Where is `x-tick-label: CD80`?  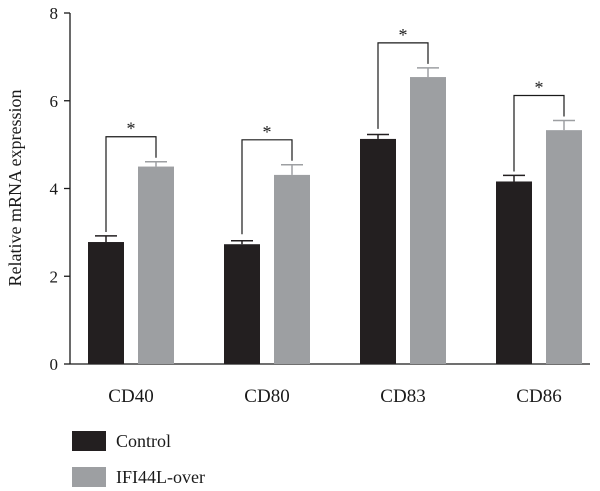
x-tick-label: CD80 is located at coordinates (266, 396).